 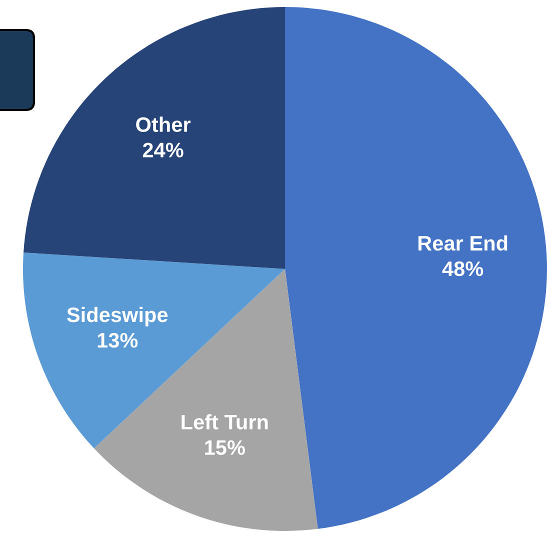 What do you see at coordinates (118, 340) in the screenshot?
I see `data-label: 13%` at bounding box center [118, 340].